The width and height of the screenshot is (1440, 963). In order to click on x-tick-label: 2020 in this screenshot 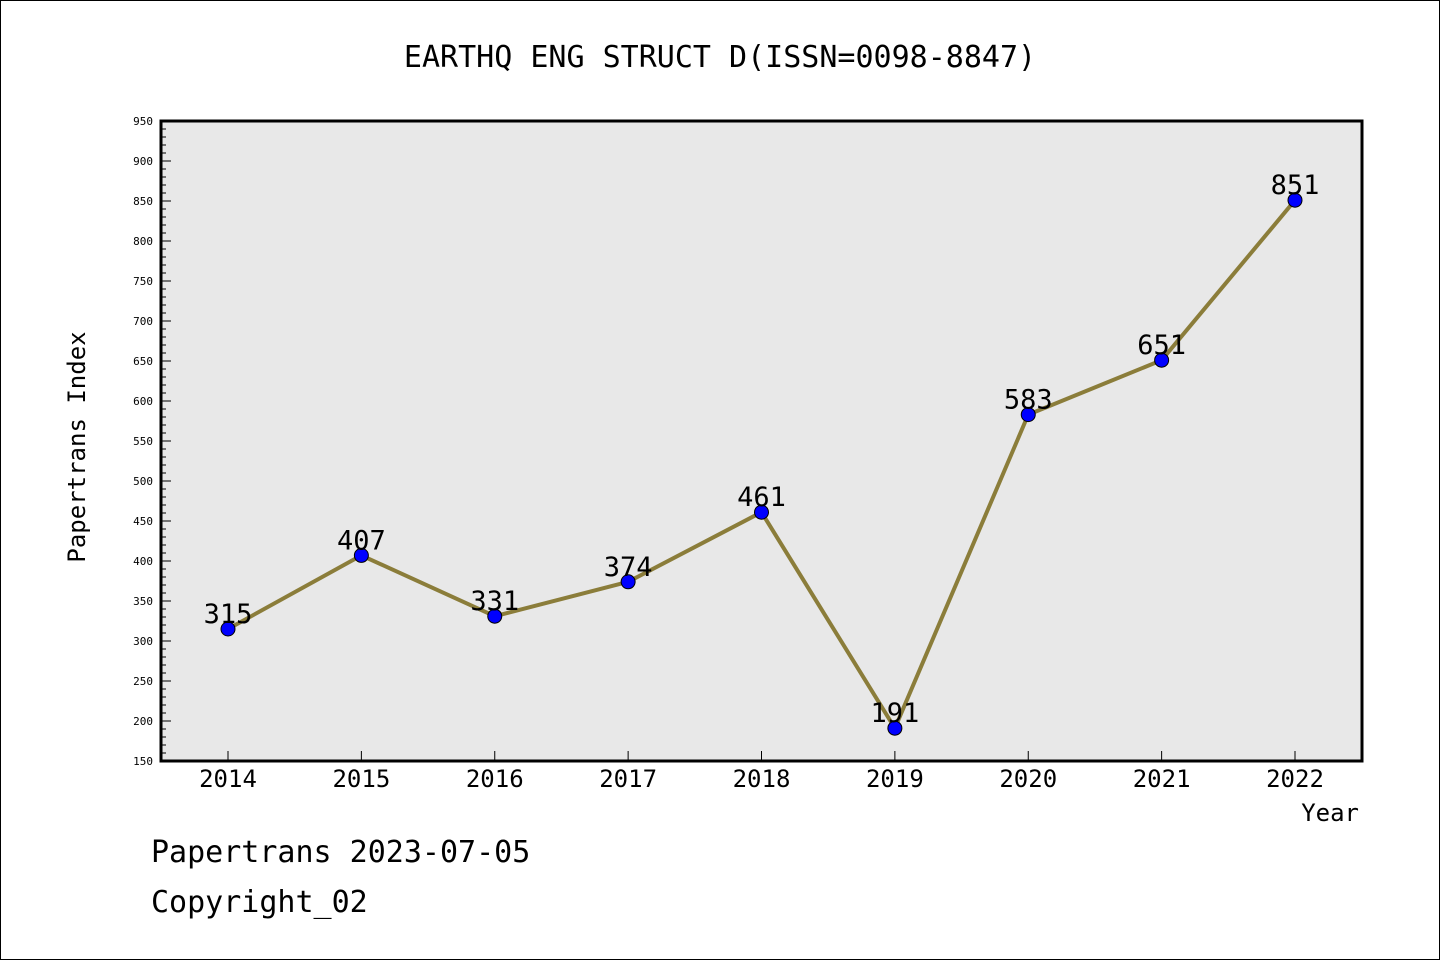, I will do `click(1028, 779)`.